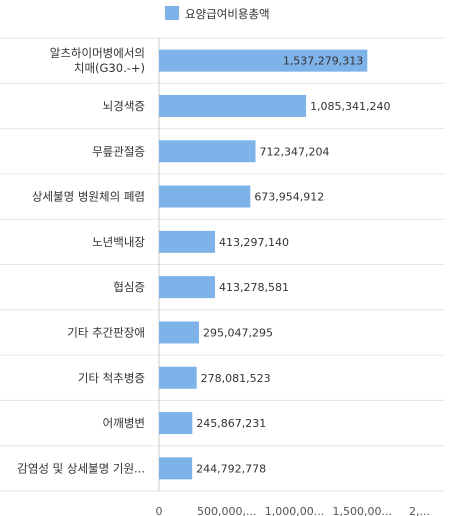  Describe the element at coordinates (289, 197) in the screenshot. I see `value-label: 673,954,912` at that location.